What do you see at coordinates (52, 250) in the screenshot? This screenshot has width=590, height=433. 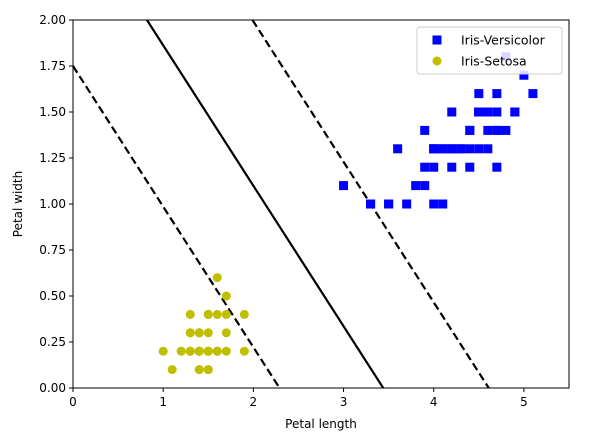 I see `y-tick-label: 0.75` at bounding box center [52, 250].